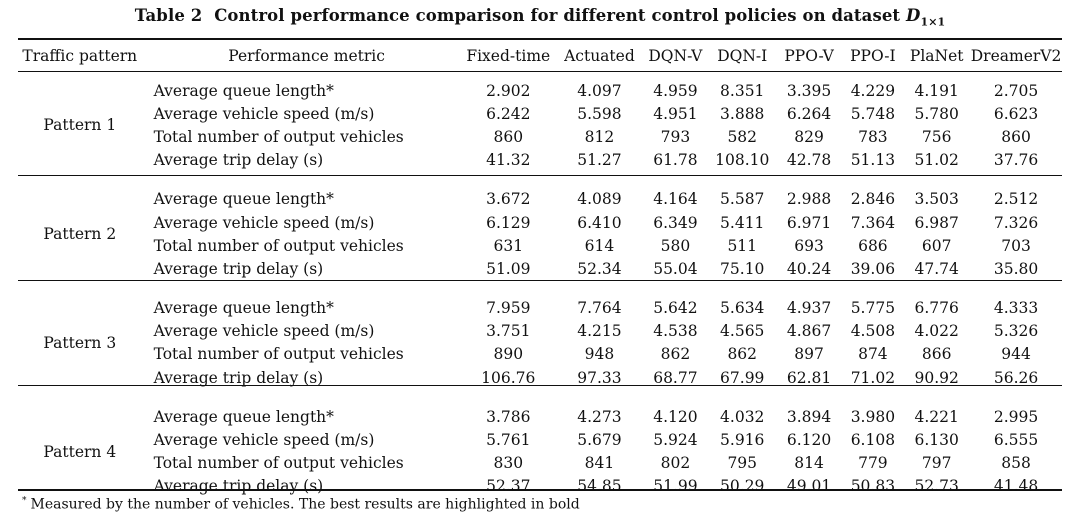  What do you see at coordinates (1016, 136) in the screenshot?
I see `value-cell: 860` at bounding box center [1016, 136].